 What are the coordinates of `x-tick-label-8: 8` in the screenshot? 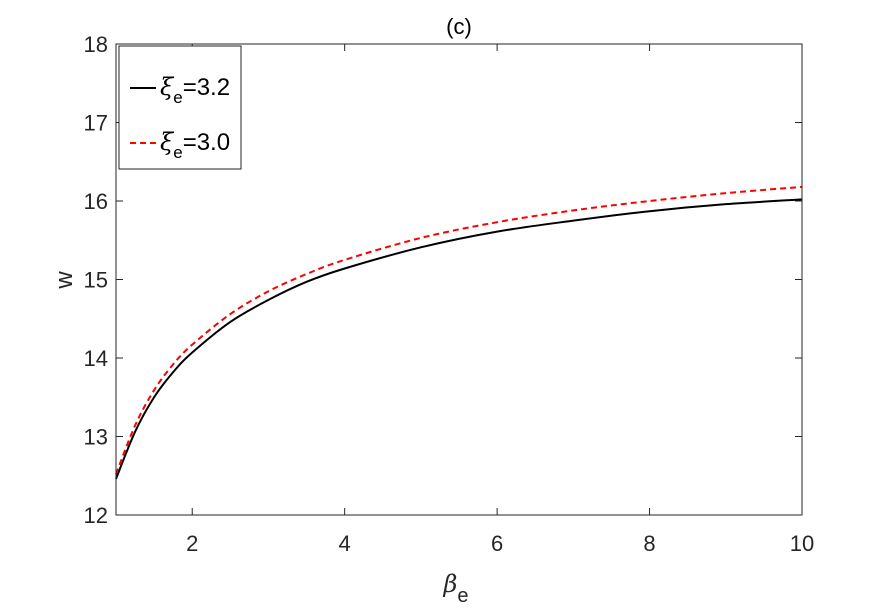 It's located at (649, 543).